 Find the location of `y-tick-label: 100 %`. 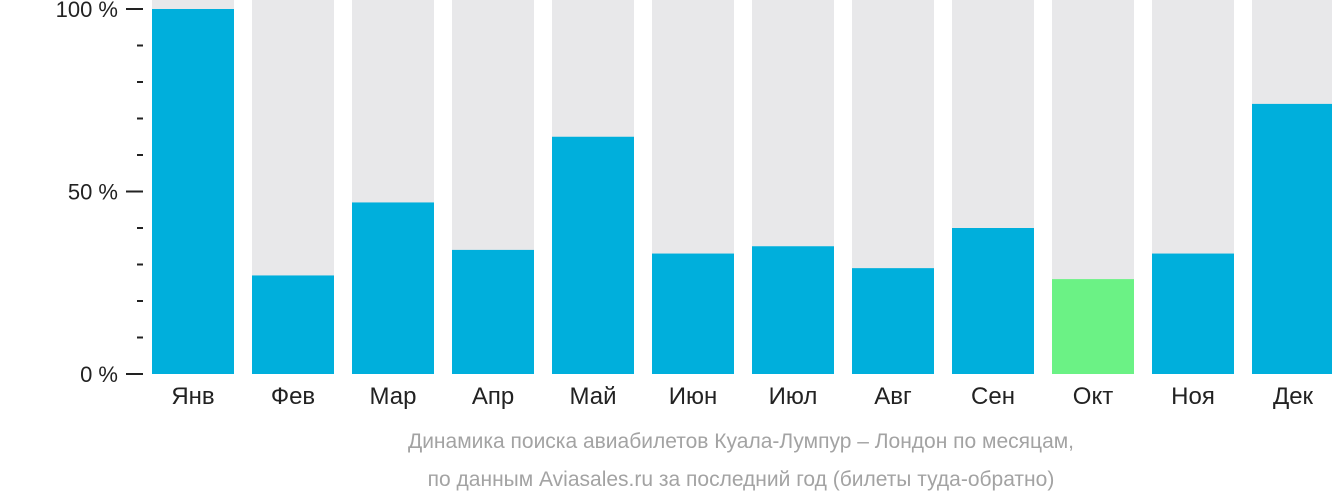

y-tick-label: 100 % is located at coordinates (87, 11).